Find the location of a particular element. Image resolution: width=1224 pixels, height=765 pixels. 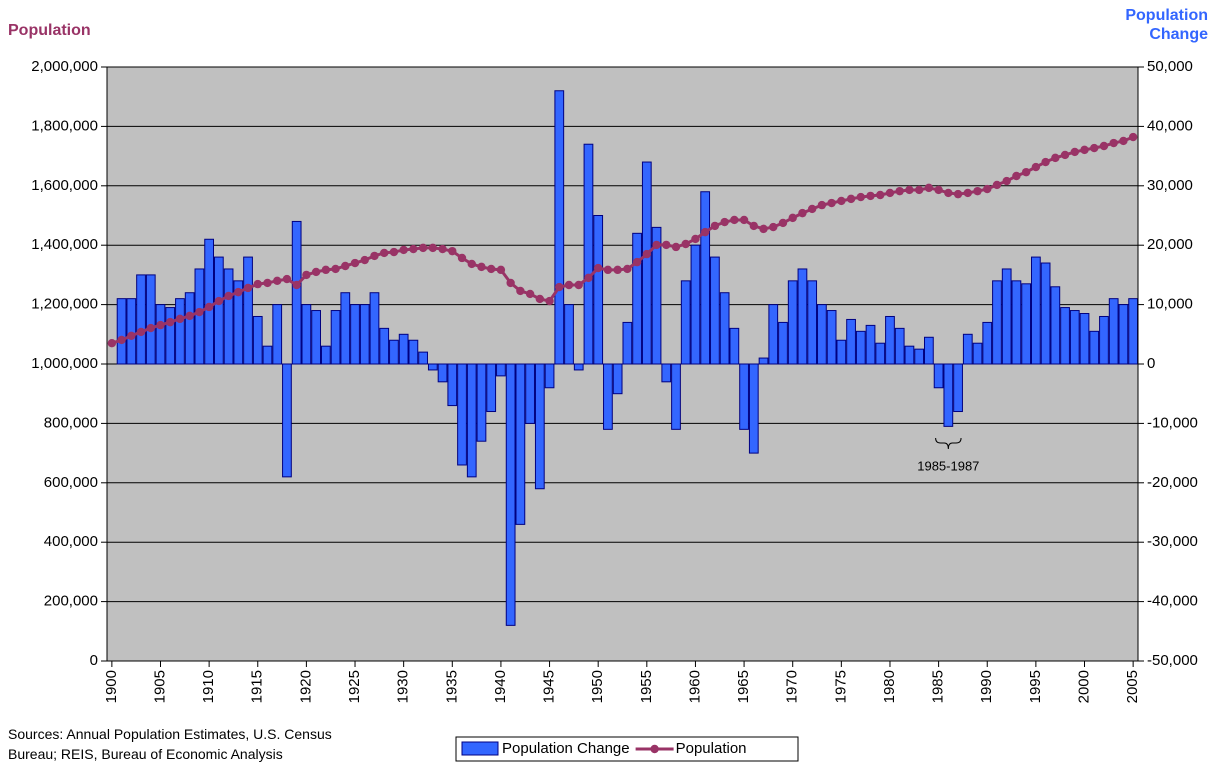

y-tick-label: 0 is located at coordinates (94, 660).